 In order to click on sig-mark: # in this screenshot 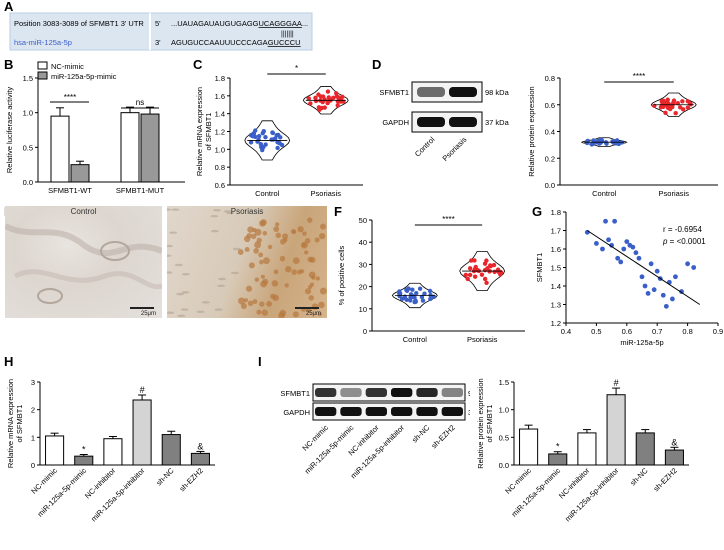, I will do `click(142, 390)`.